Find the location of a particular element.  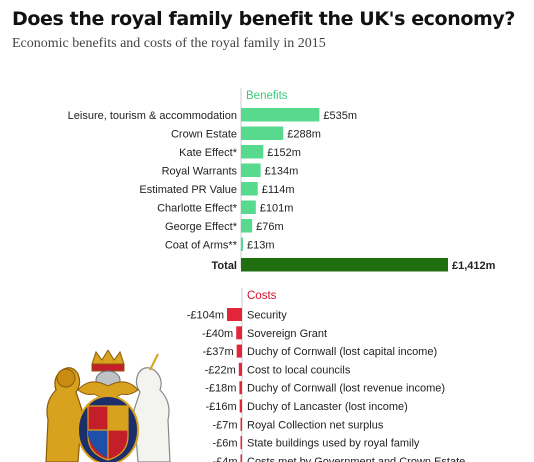

cost-value-label: -£6m is located at coordinates (224, 444).